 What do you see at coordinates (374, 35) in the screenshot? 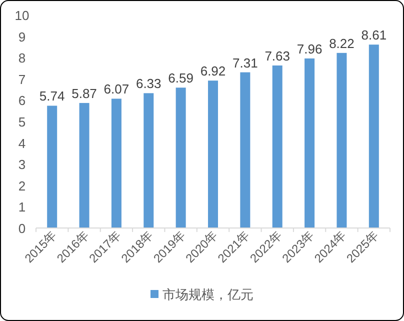
I see `data-label: 8.61` at bounding box center [374, 35].